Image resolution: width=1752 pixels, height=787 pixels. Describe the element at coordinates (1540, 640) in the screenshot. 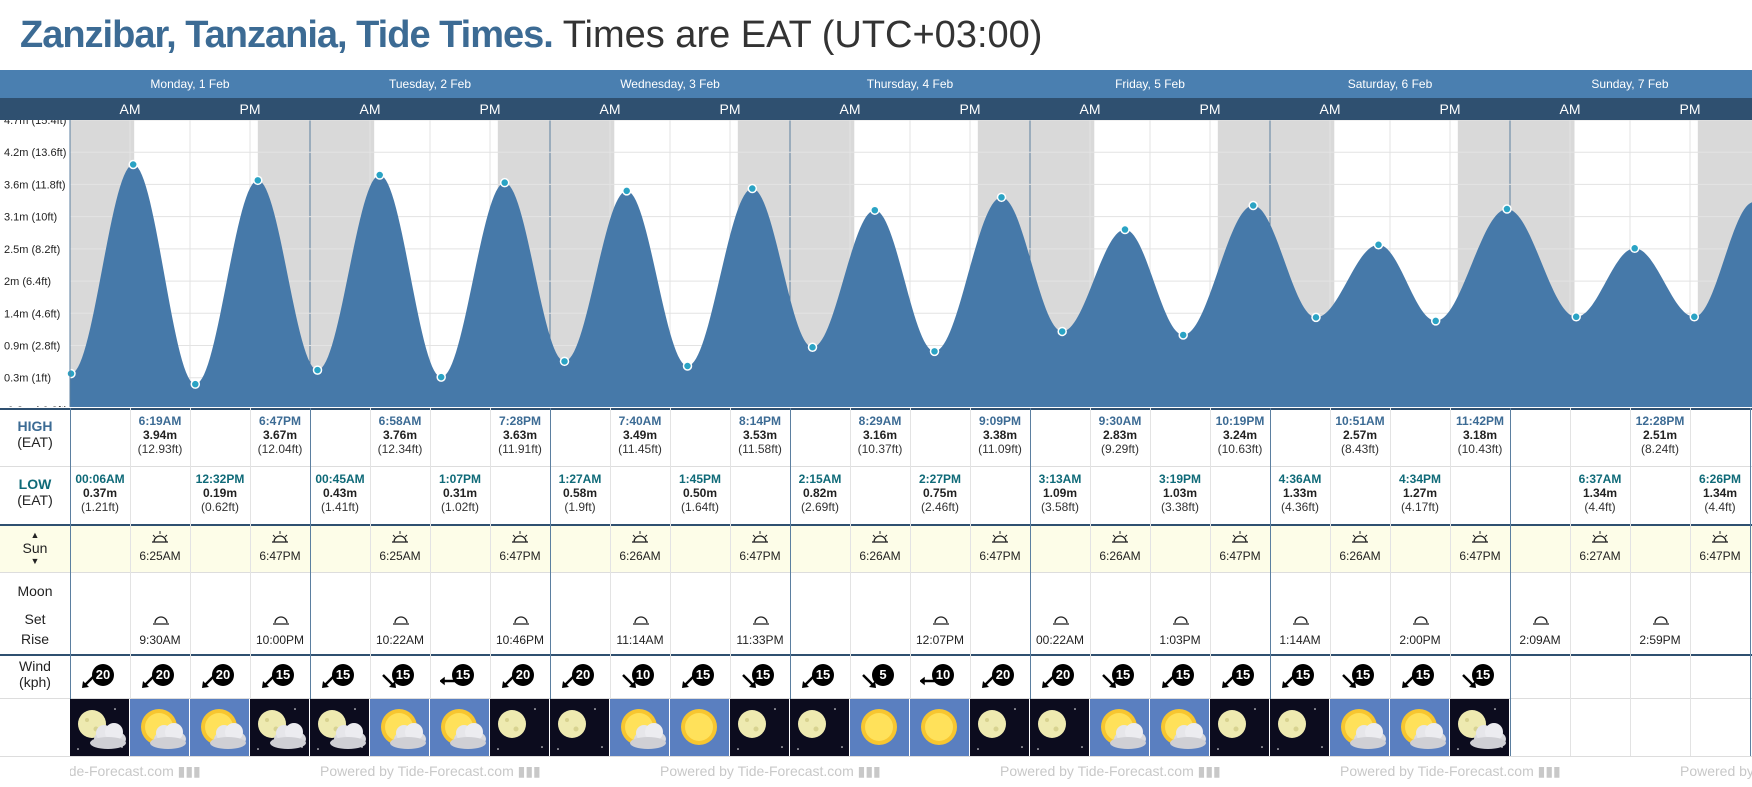

I see `moon-time: 2:09AM` at that location.